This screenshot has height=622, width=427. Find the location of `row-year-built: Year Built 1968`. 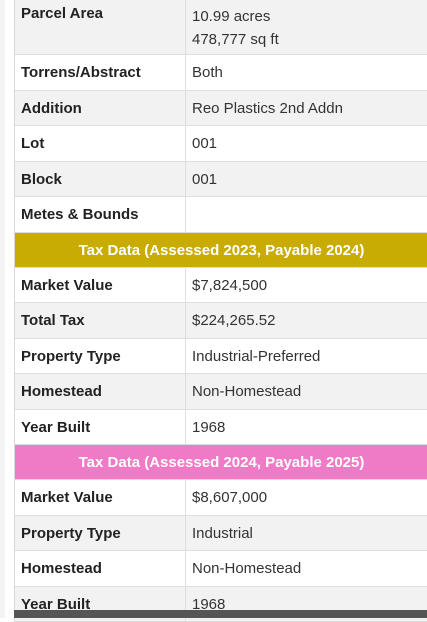

row-year-built: Year Built 1968 is located at coordinates (221, 427).